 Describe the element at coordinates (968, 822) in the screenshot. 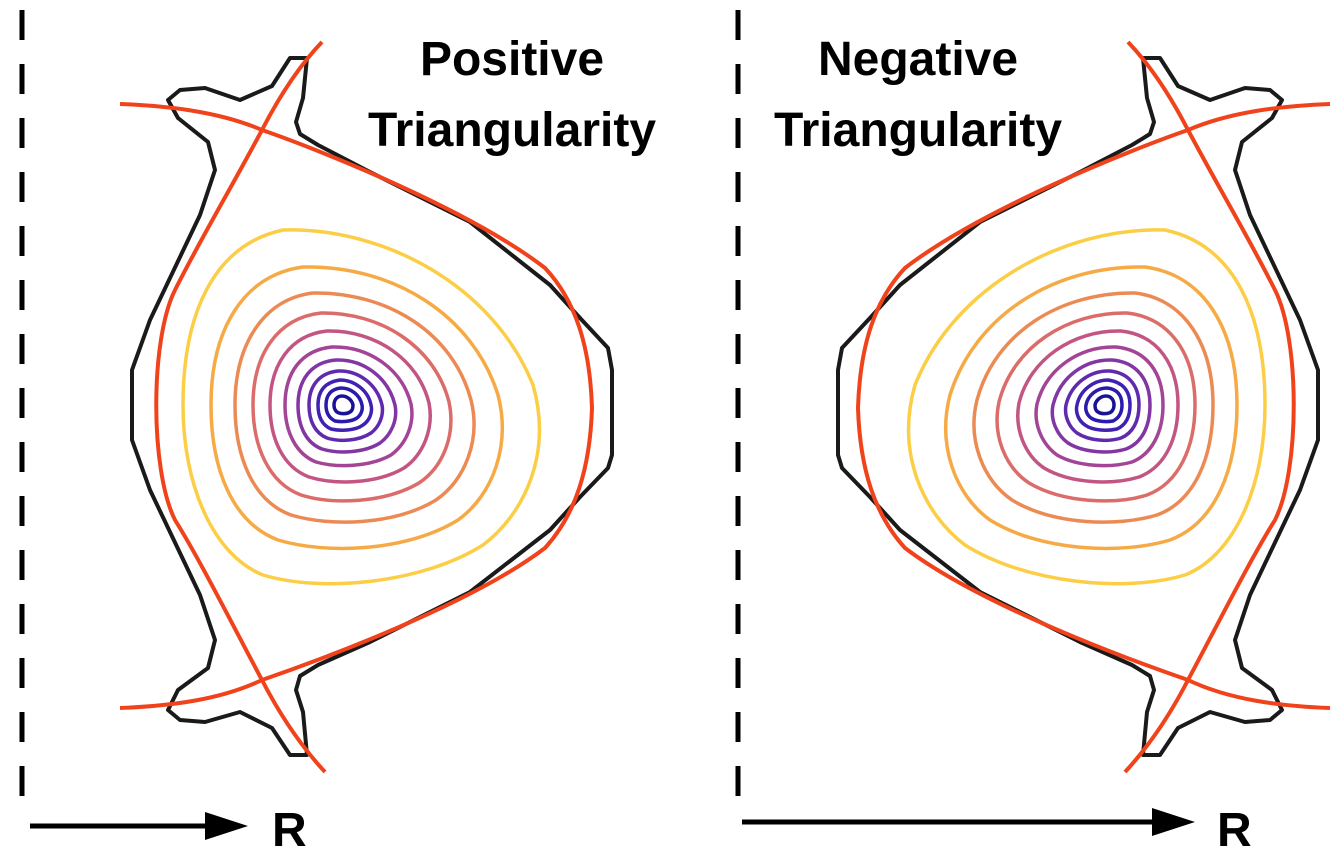

I see `negative-r-arrow` at that location.